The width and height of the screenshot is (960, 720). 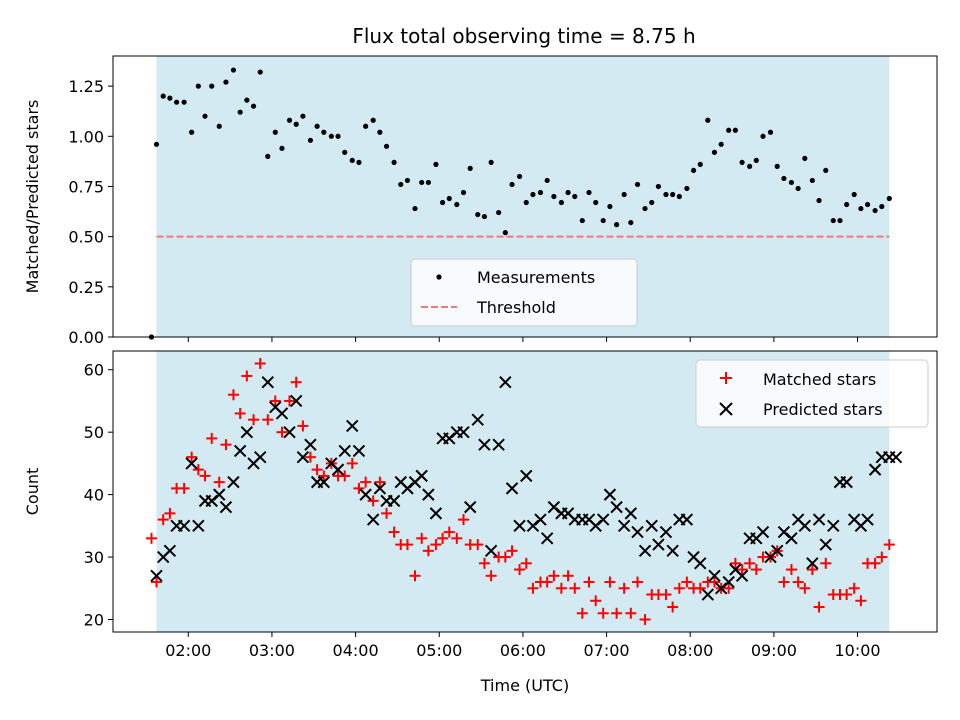 I want to click on legend-measurements-label: Measurements, so click(x=536, y=277).